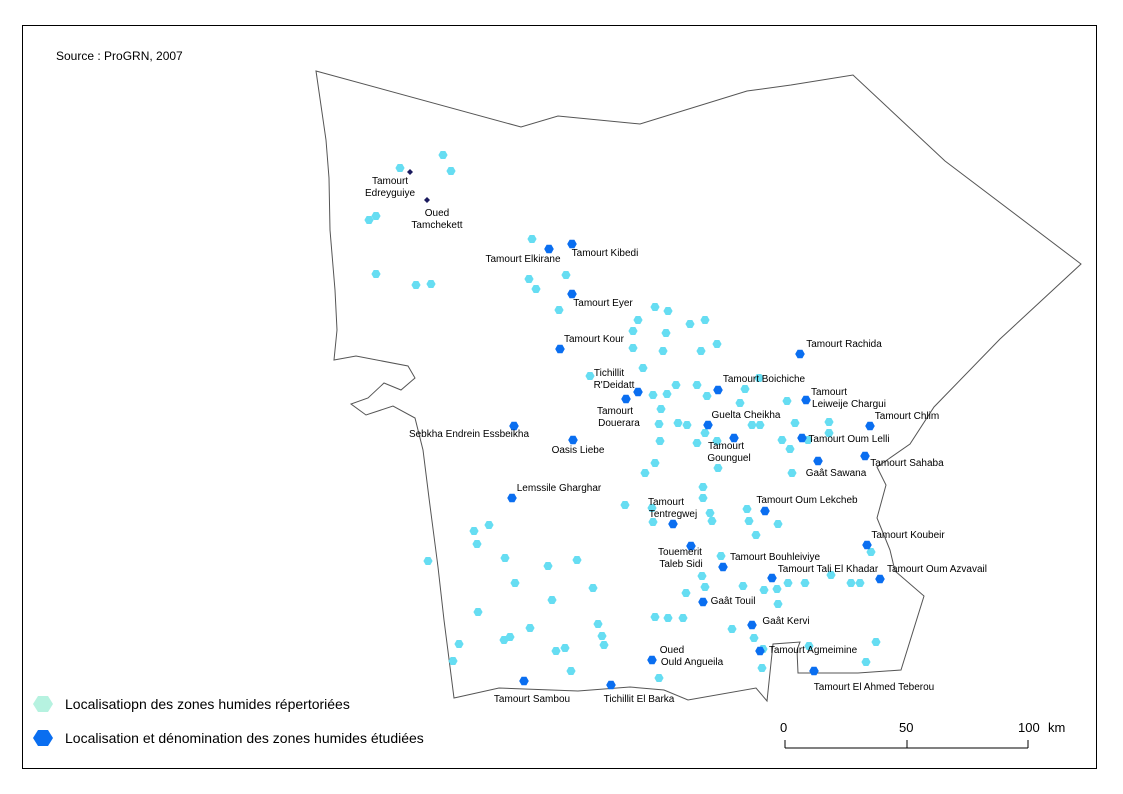  What do you see at coordinates (764, 379) in the screenshot?
I see `wetland-label: Tamourt Boichiche` at bounding box center [764, 379].